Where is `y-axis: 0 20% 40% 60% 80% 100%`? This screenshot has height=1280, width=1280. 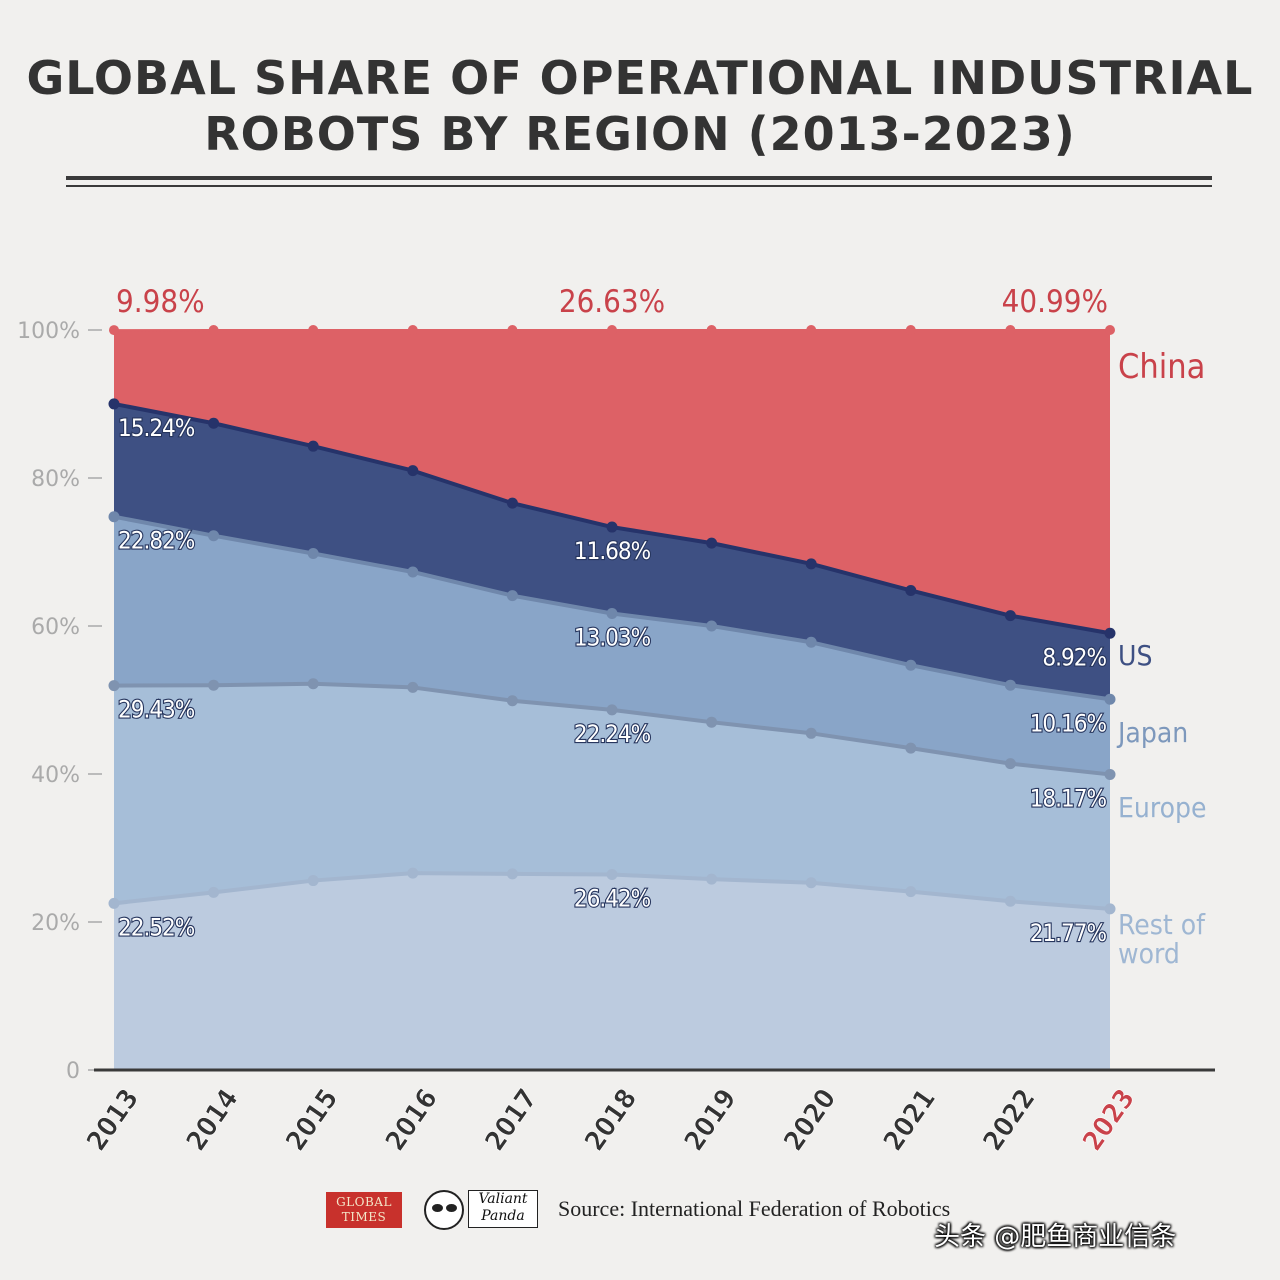 y-axis: 0 20% 40% 60% 80% 100% is located at coordinates (59, 701).